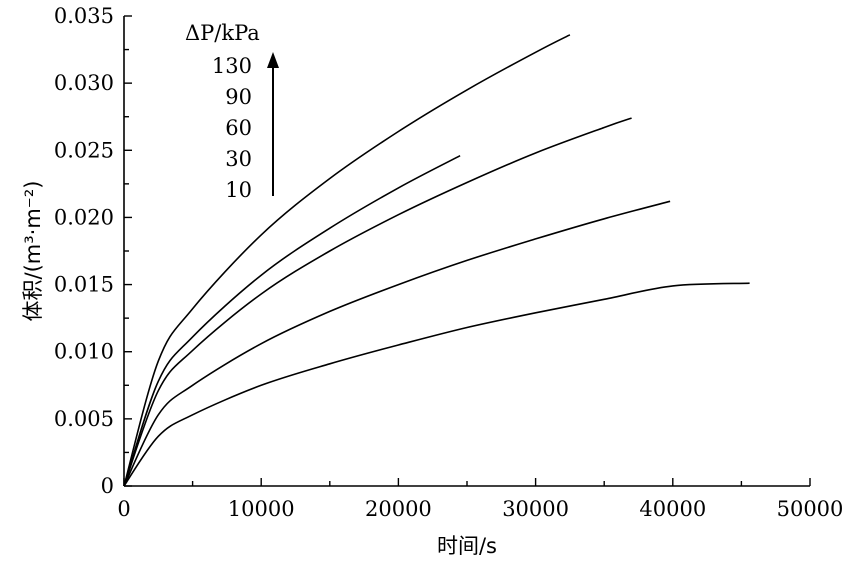 Image resolution: width=850 pixels, height=561 pixels. What do you see at coordinates (238, 128) in the screenshot?
I see `legend-entry: 60` at bounding box center [238, 128].